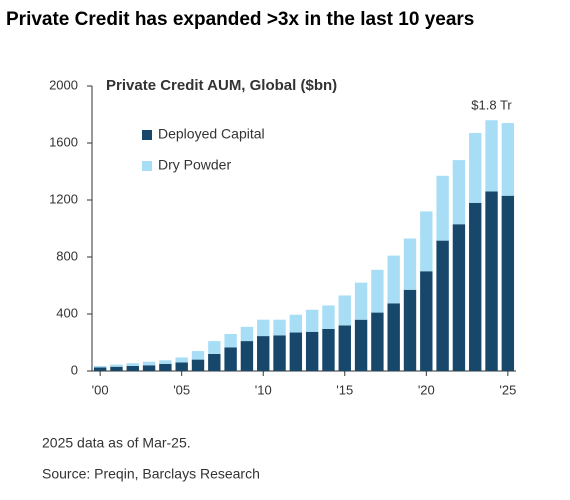  I want to click on legend-label: Dry Powder, so click(194, 165).